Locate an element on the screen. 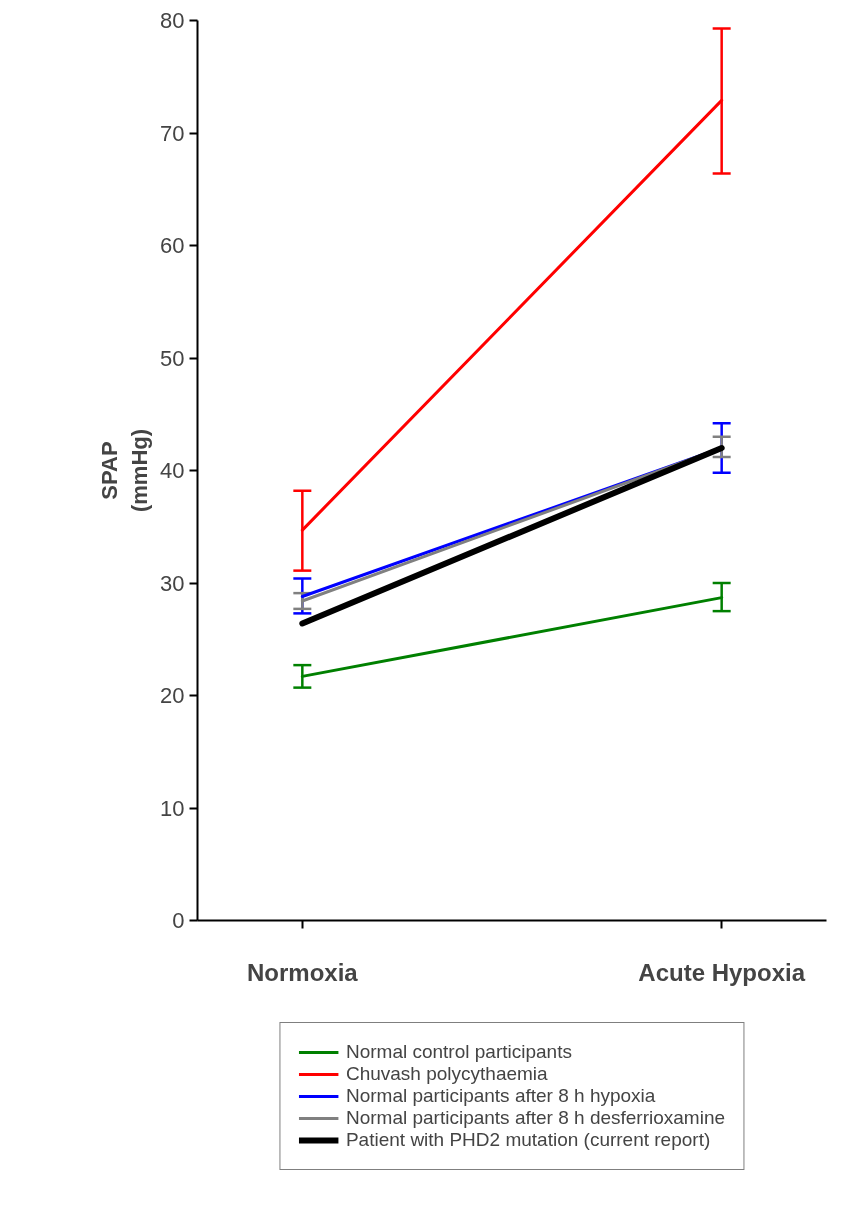 The height and width of the screenshot is (1225, 864). y-tick-label: 60 is located at coordinates (172, 245).